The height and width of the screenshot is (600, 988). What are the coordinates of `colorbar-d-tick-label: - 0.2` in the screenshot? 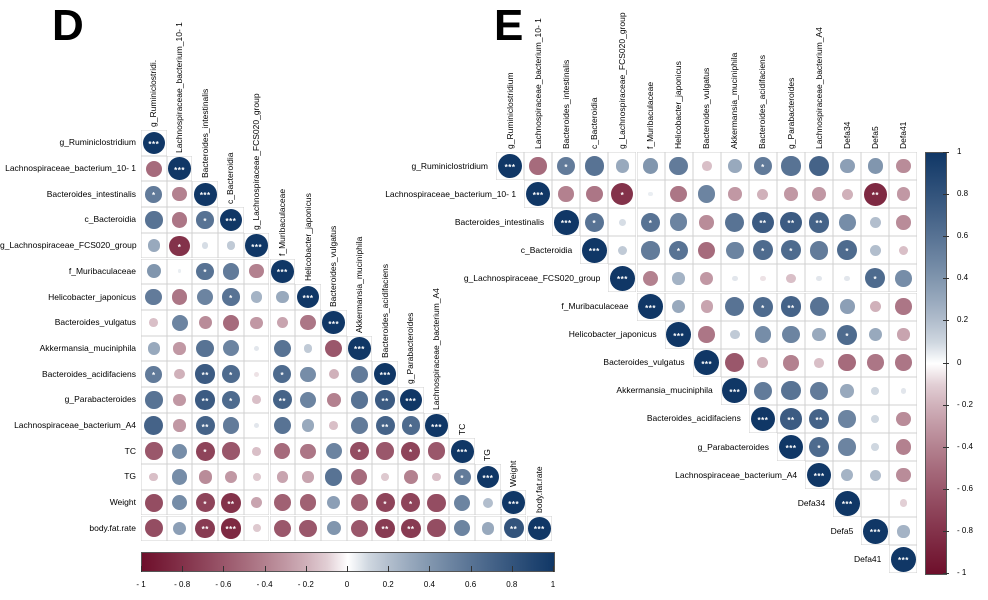 It's located at (305, 584).